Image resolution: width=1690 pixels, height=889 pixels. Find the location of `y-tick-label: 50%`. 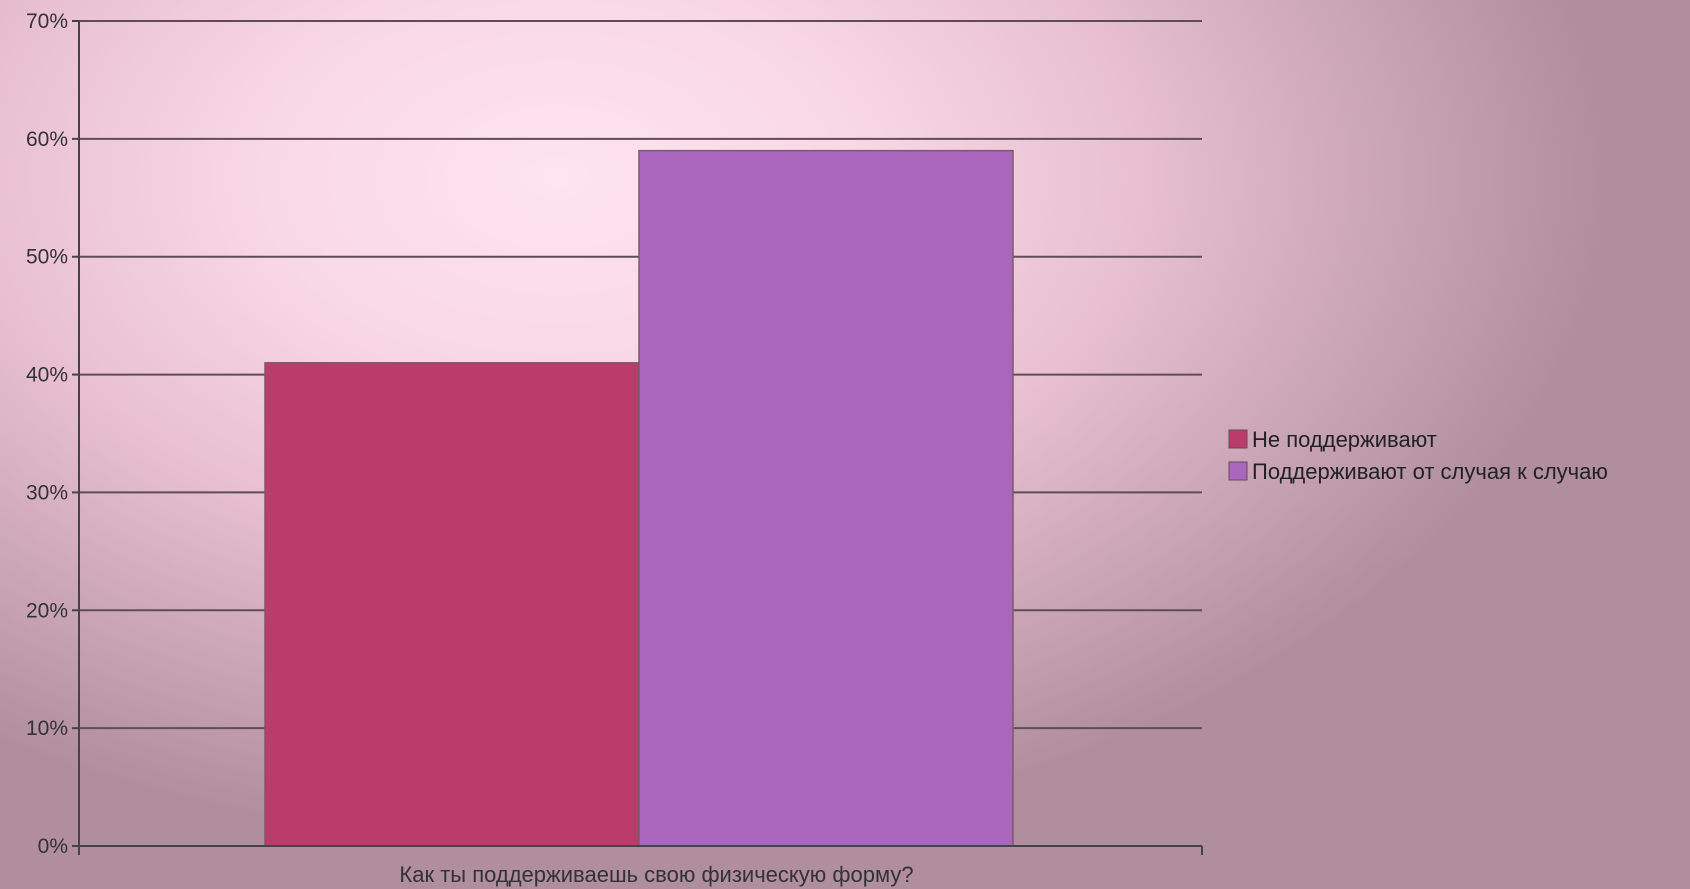

y-tick-label: 50% is located at coordinates (47, 257).